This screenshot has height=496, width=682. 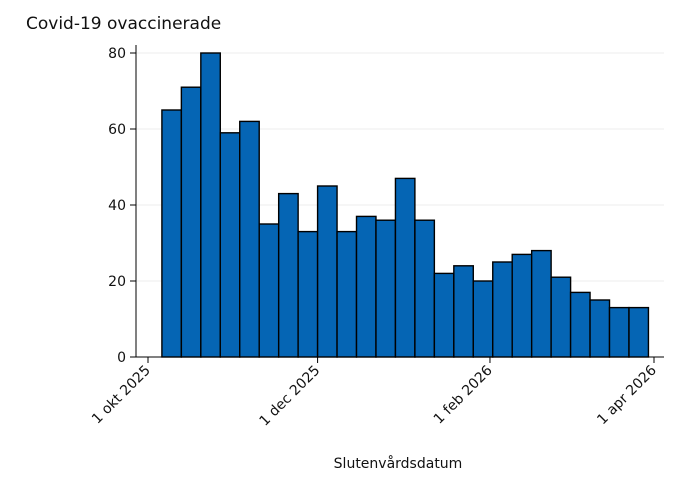 What do you see at coordinates (117, 130) in the screenshot?
I see `y-tick-label: 60` at bounding box center [117, 130].